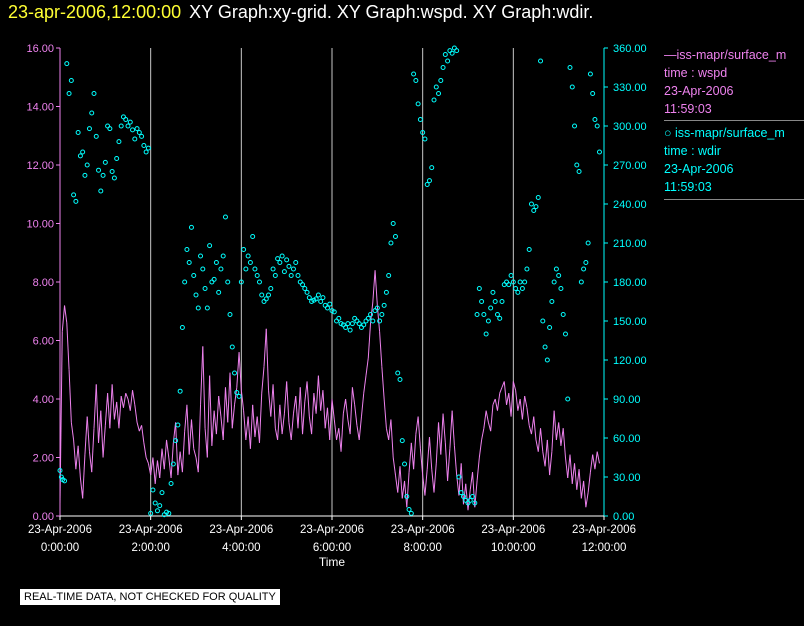  I want to click on legend-wdir-time: 11:59:03, so click(688, 187).